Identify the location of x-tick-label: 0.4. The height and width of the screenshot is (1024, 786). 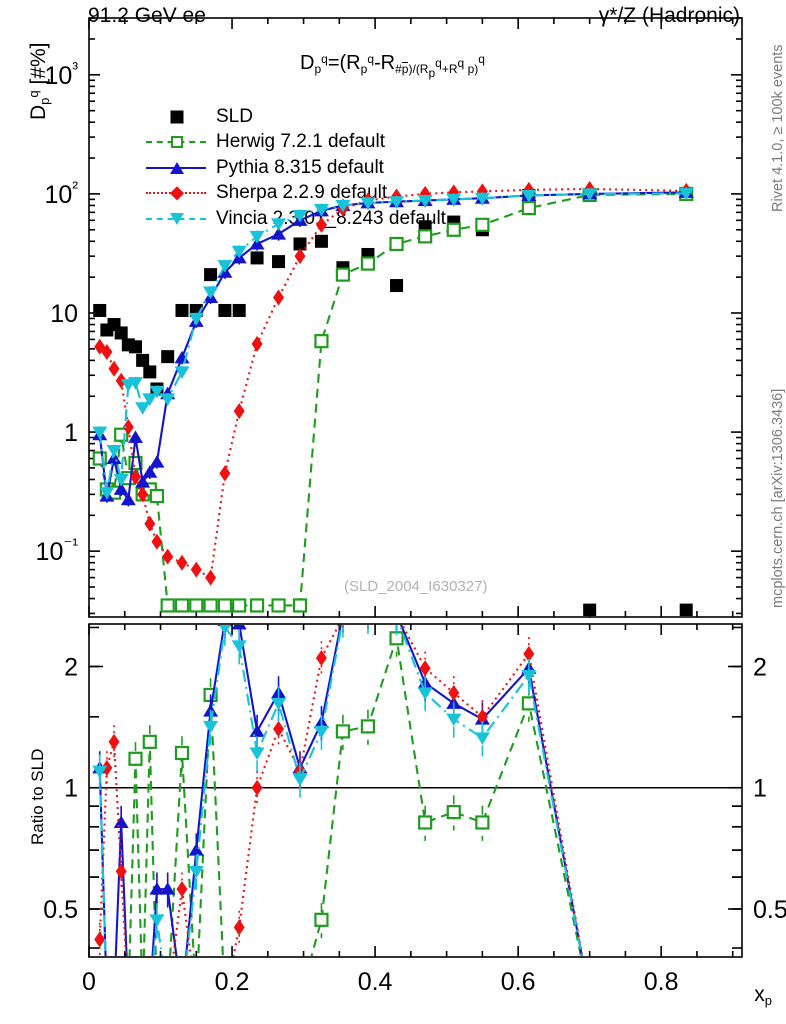
(375, 982).